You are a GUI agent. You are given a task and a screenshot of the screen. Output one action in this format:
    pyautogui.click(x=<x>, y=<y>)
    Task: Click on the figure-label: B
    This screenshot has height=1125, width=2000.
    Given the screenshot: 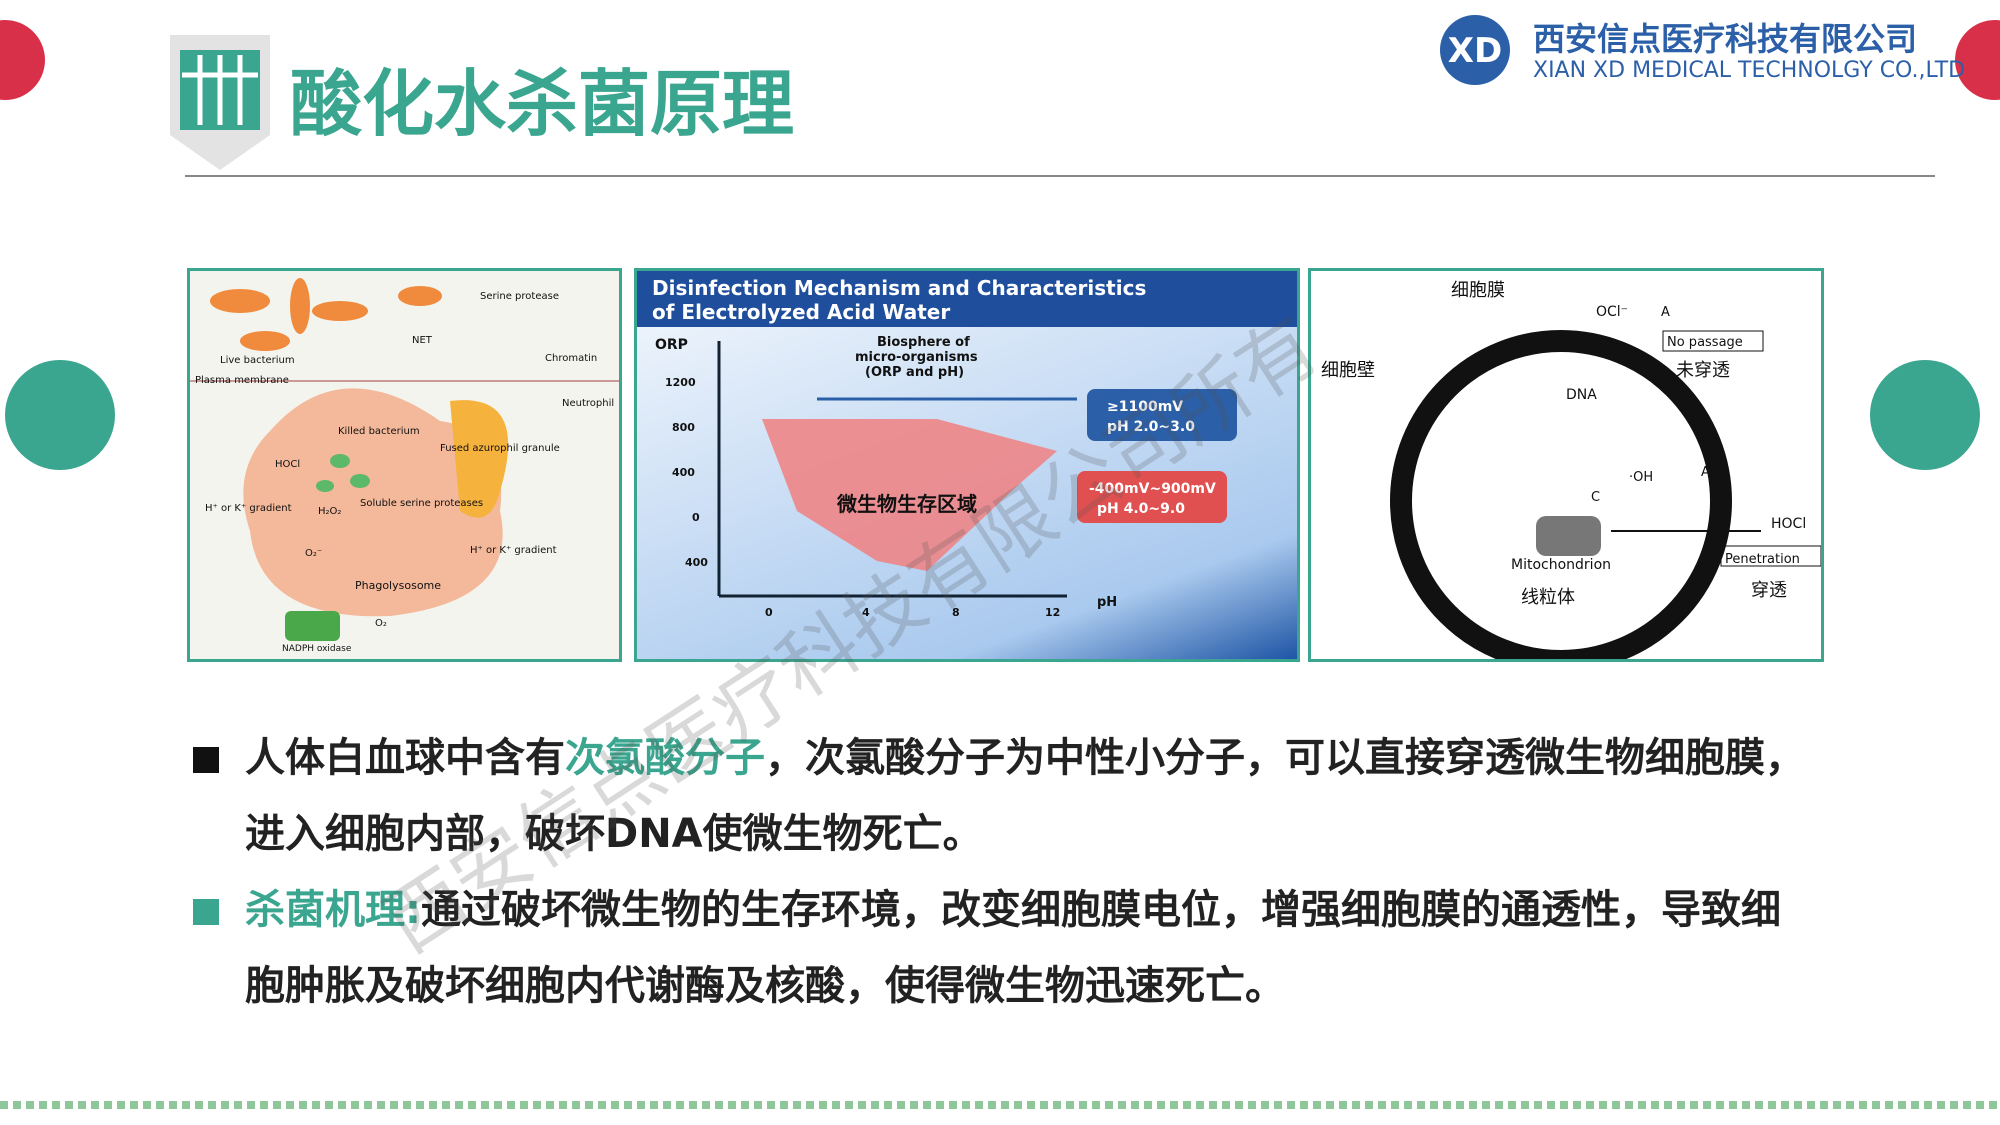 What is the action you would take?
    pyautogui.click(x=1715, y=550)
    